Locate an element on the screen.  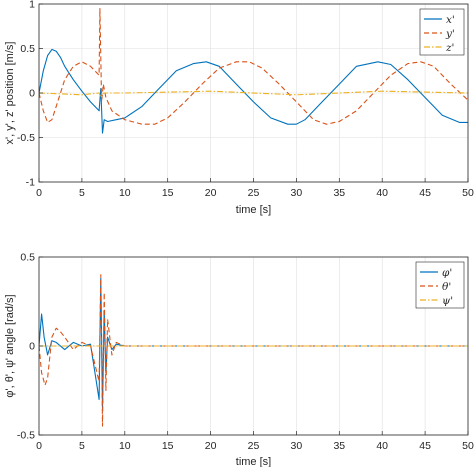
y-axis-label: x', y', z' position [m/s] is located at coordinates (10, 93).